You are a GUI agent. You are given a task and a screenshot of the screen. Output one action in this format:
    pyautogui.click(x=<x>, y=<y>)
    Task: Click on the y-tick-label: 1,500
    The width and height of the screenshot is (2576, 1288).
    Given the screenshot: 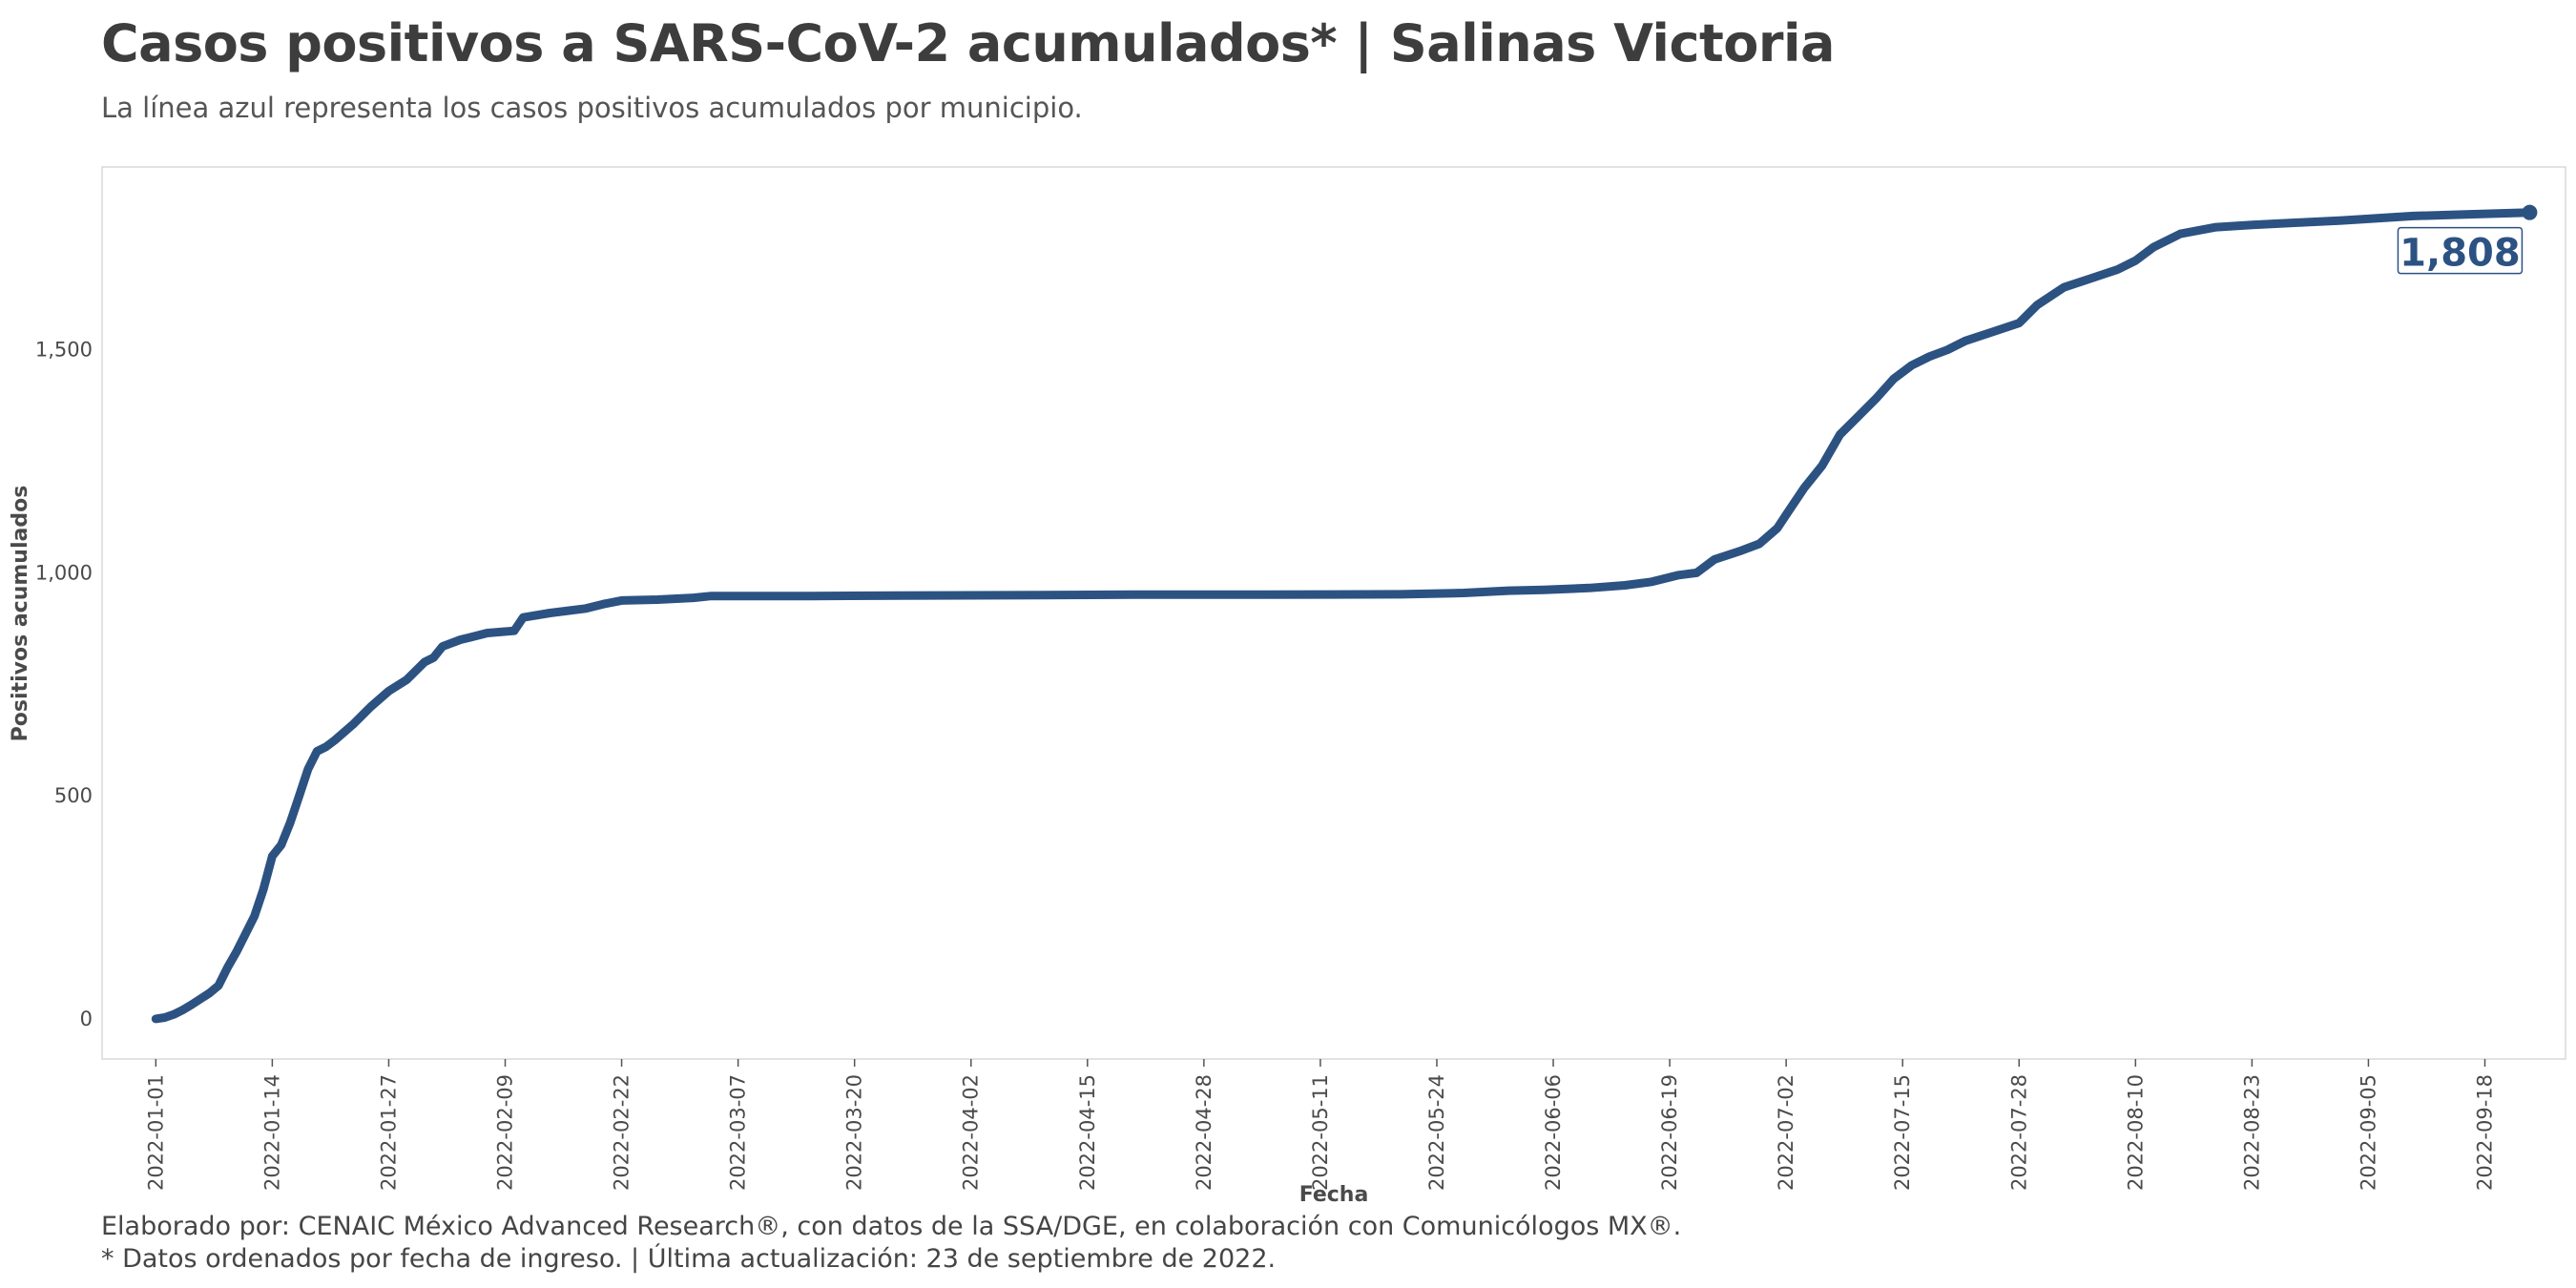 What is the action you would take?
    pyautogui.click(x=64, y=350)
    